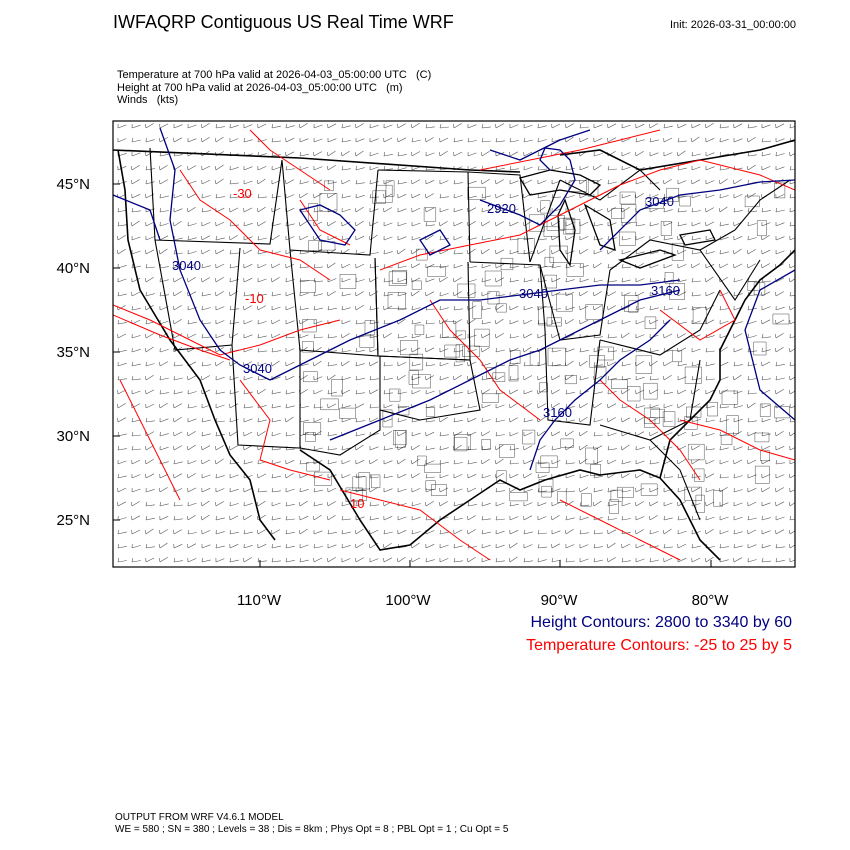 Image resolution: width=850 pixels, height=850 pixels. What do you see at coordinates (73, 268) in the screenshot?
I see `lat-label: 40°N` at bounding box center [73, 268].